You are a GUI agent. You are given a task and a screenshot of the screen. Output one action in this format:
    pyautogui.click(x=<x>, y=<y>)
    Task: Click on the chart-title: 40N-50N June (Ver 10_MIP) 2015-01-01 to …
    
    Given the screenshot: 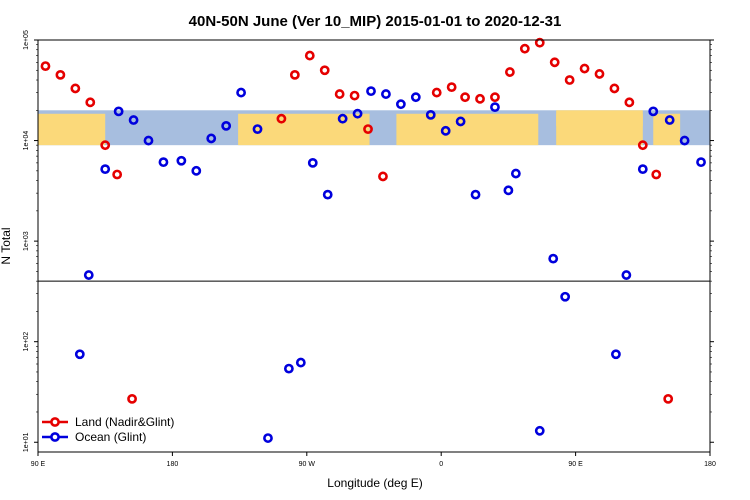 What is the action you would take?
    pyautogui.click(x=375, y=21)
    